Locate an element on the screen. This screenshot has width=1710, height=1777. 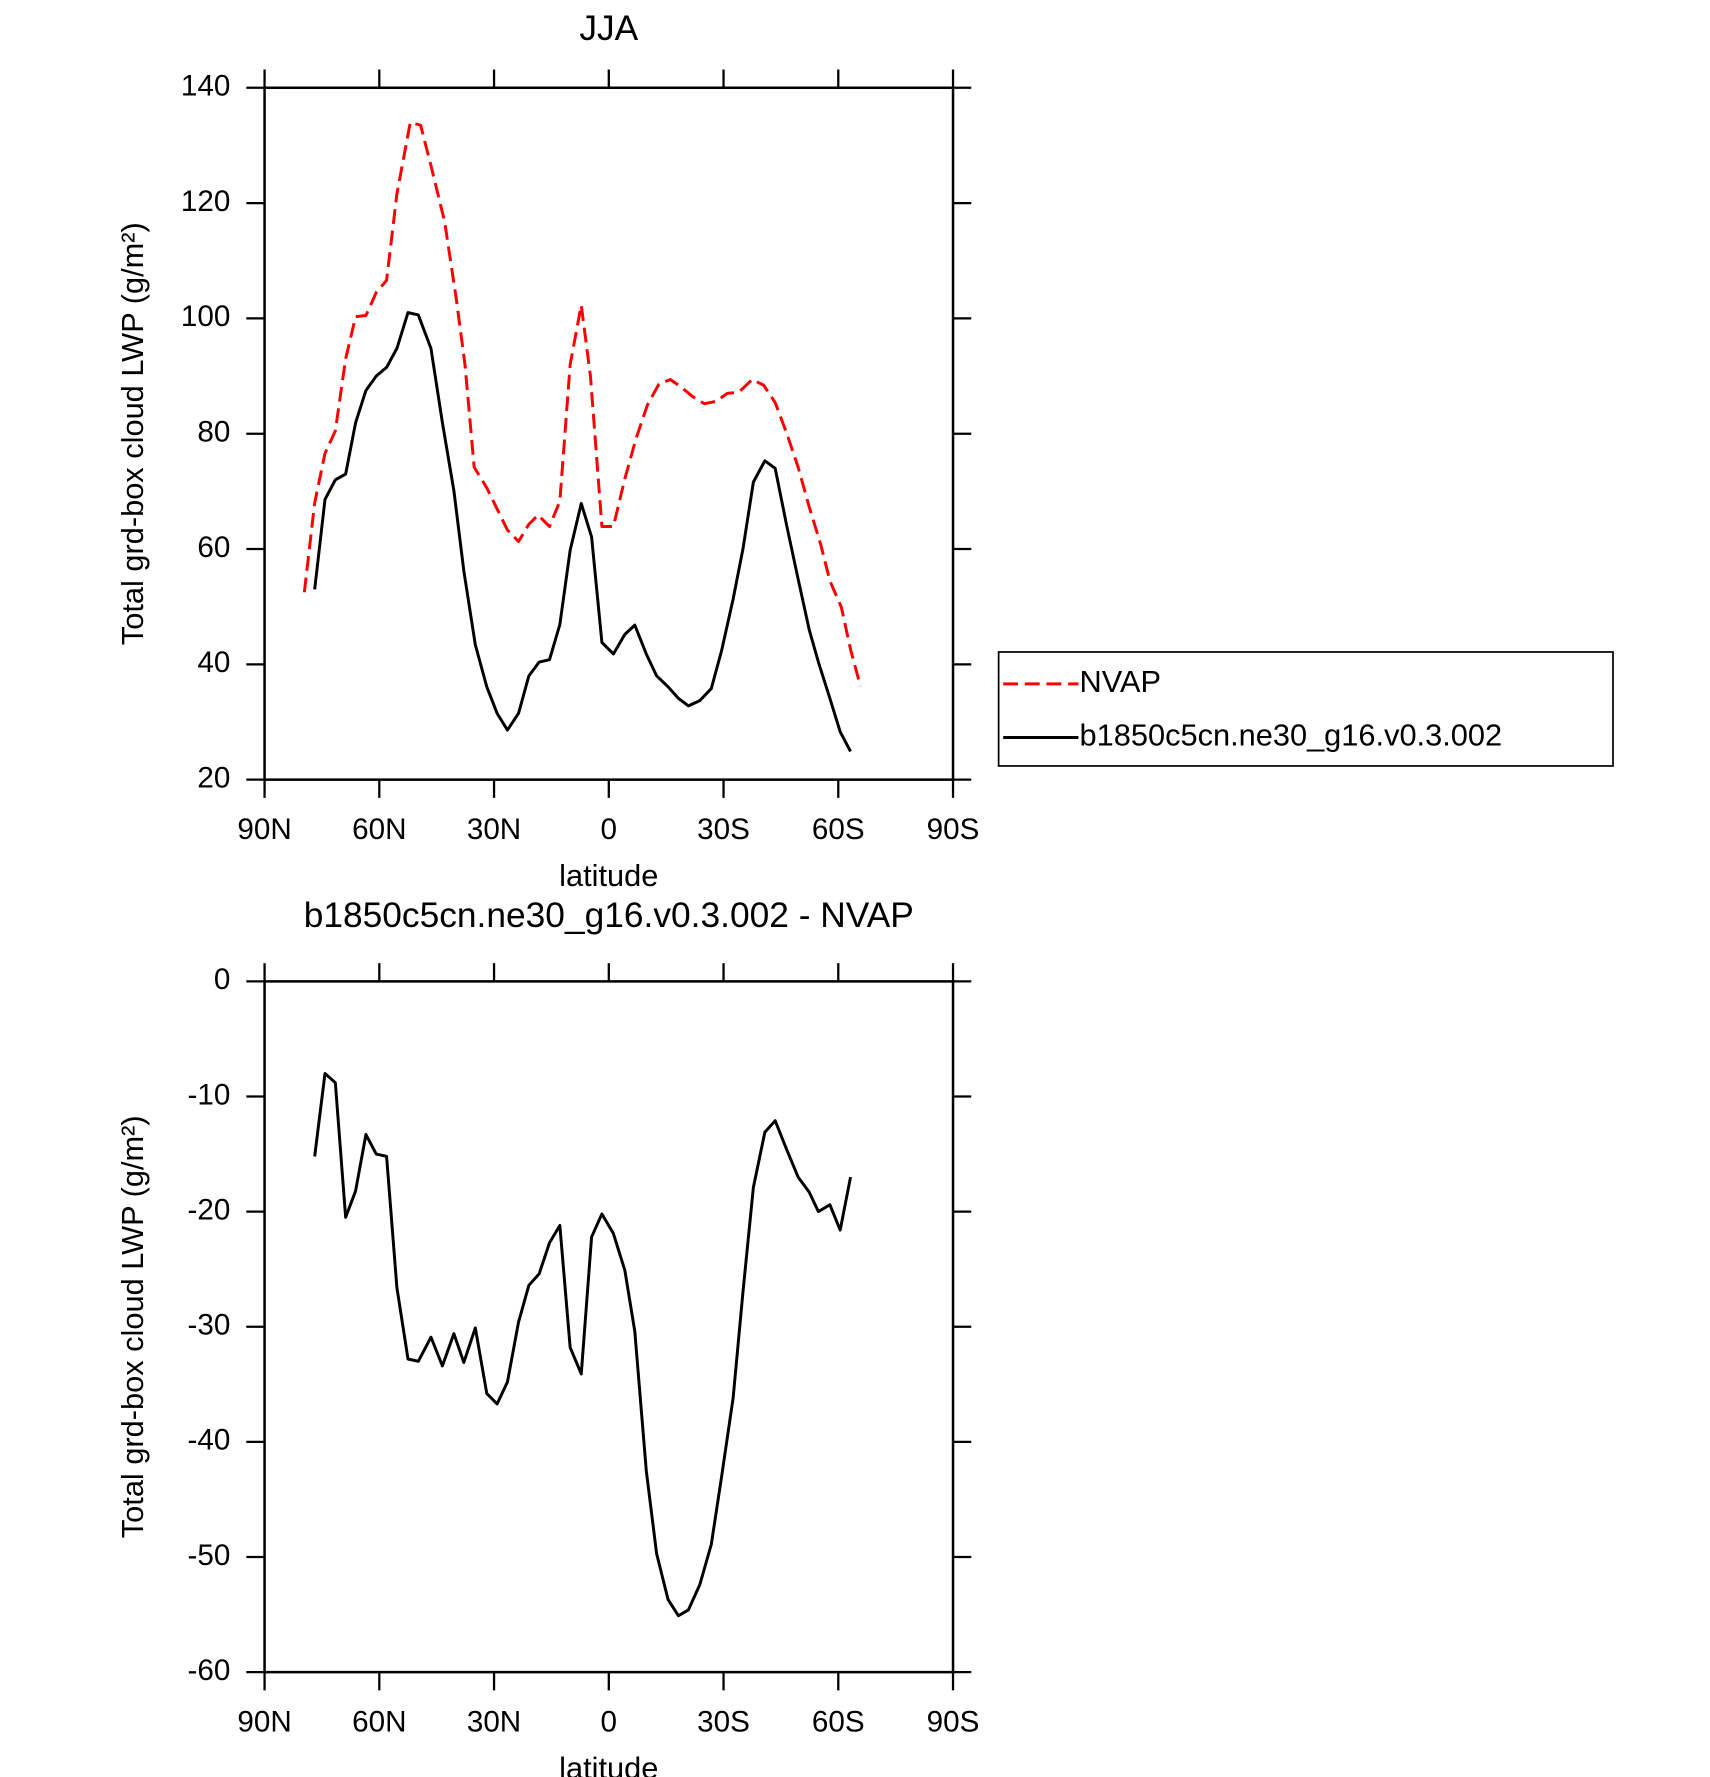
y-tick-label: 140 is located at coordinates (205, 86).